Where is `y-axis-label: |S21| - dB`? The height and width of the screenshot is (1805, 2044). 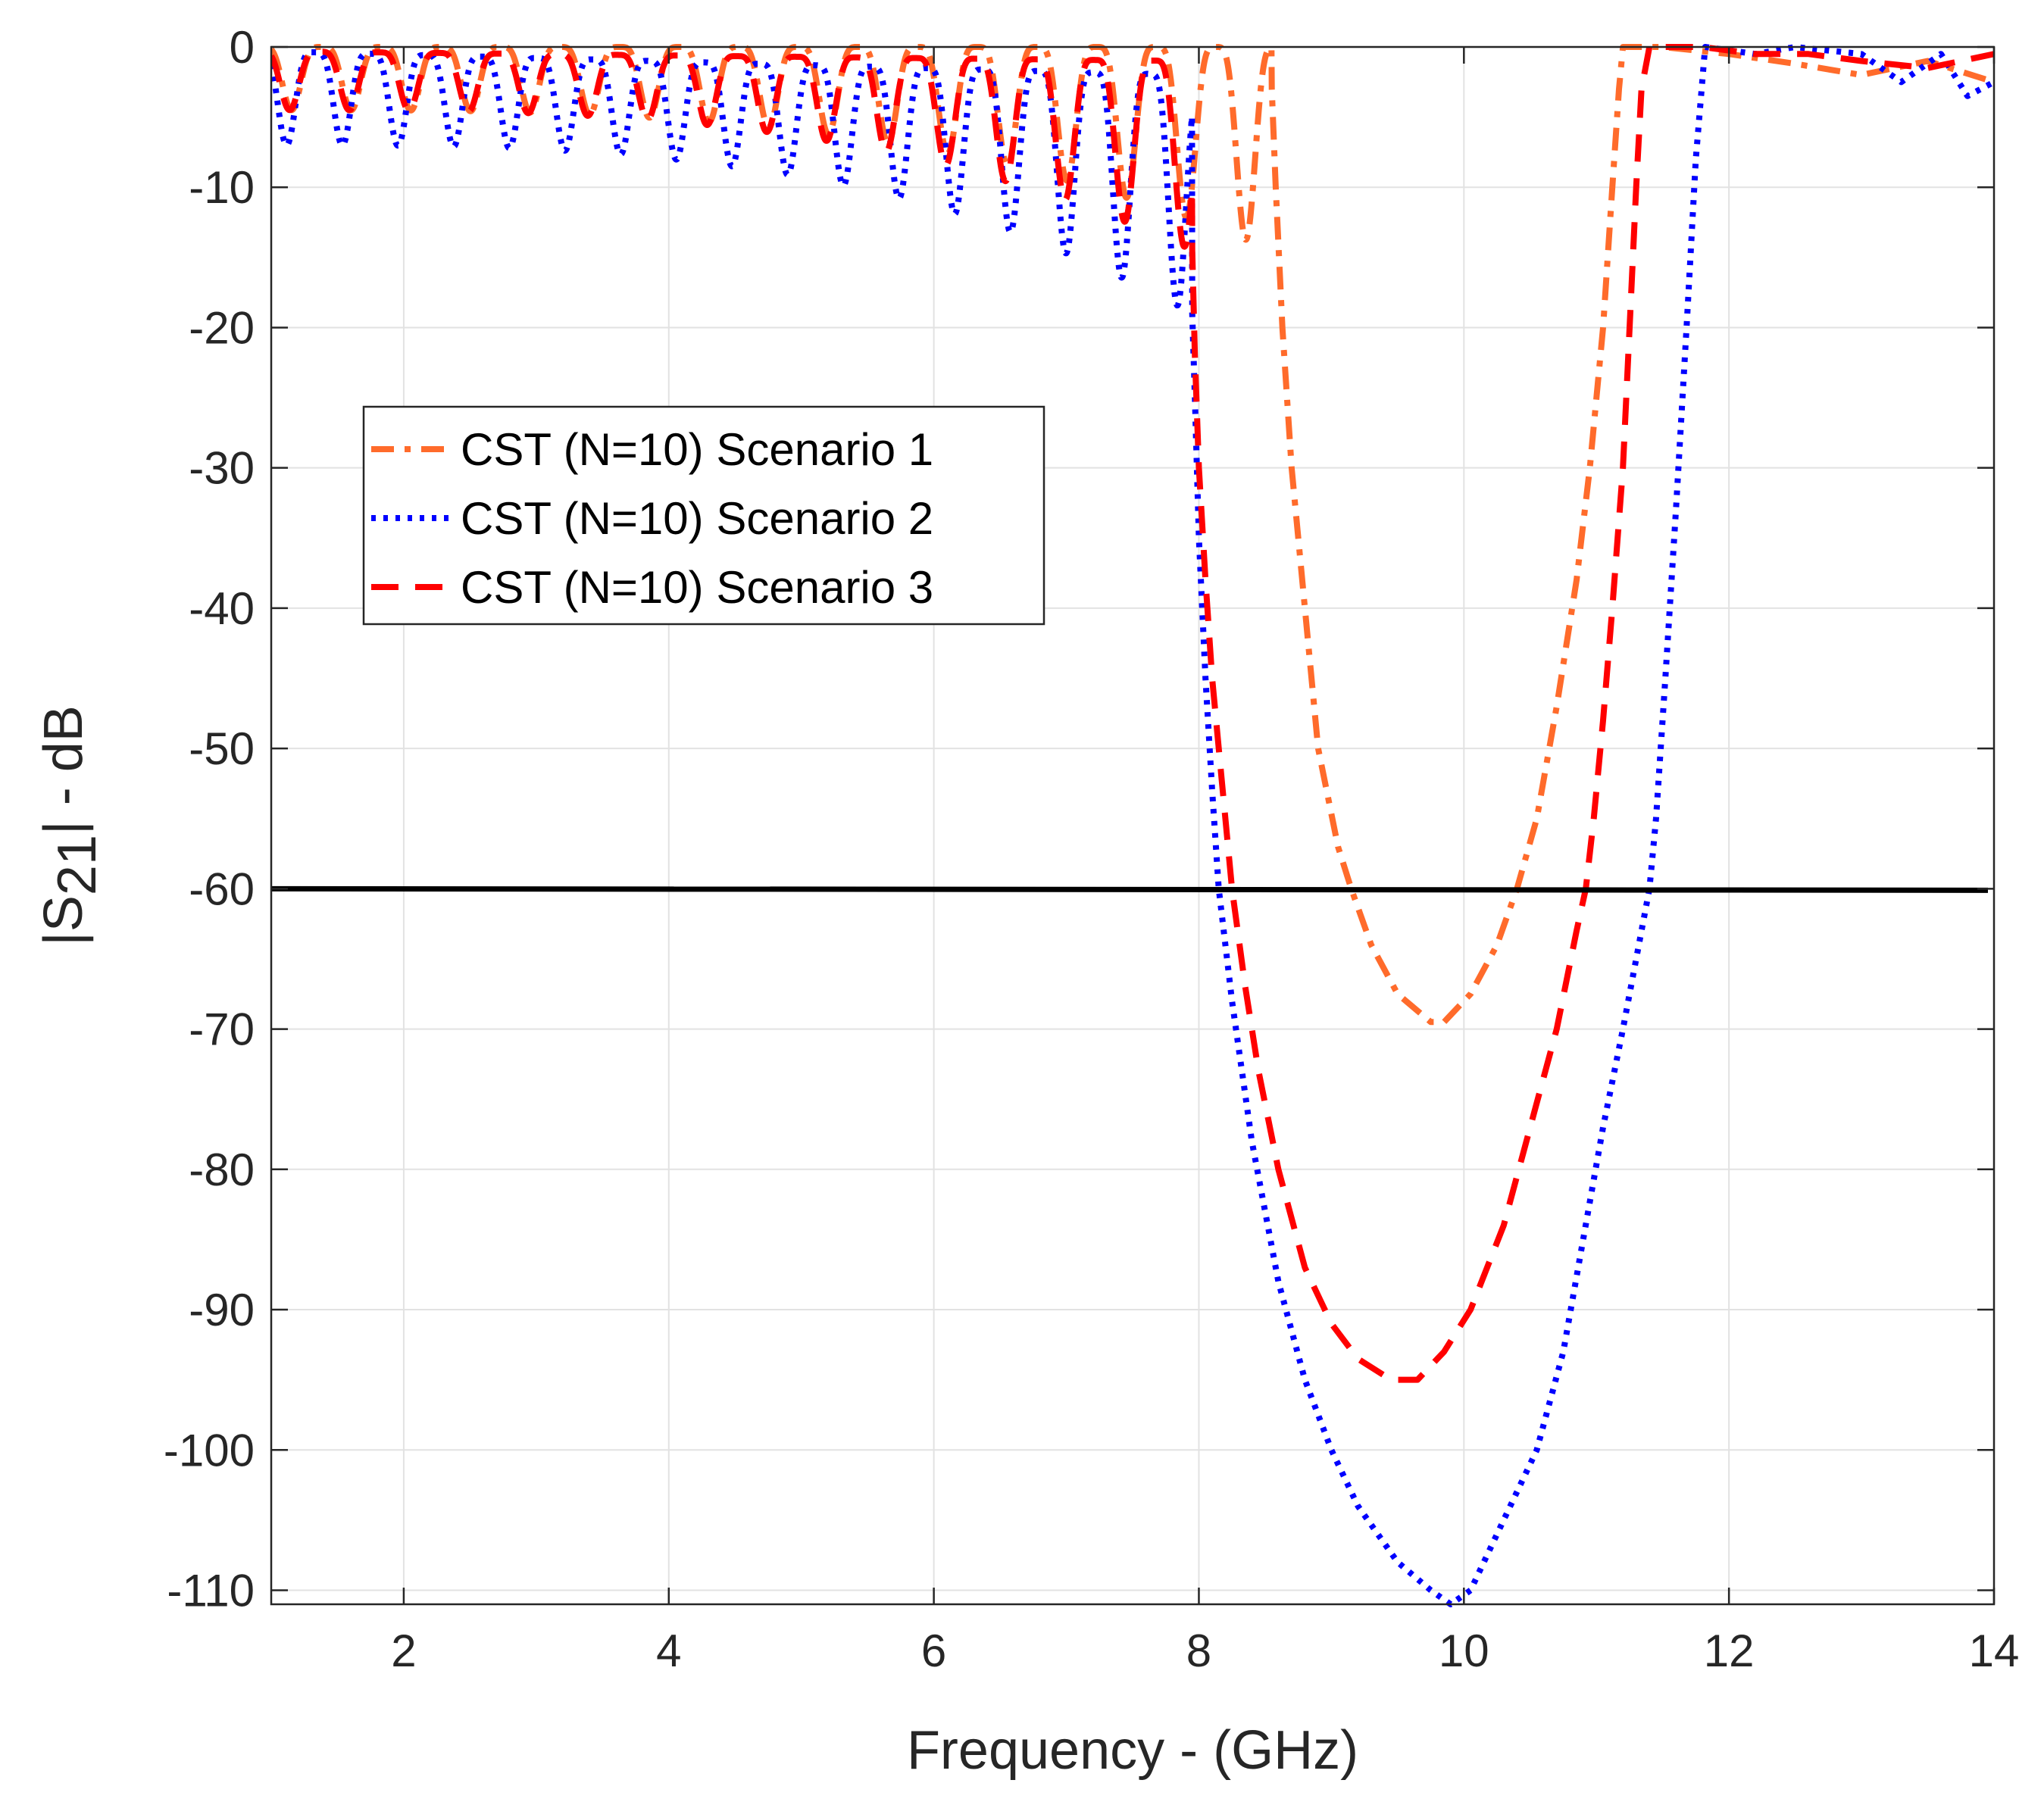 y-axis-label: |S21| - dB is located at coordinates (70, 826).